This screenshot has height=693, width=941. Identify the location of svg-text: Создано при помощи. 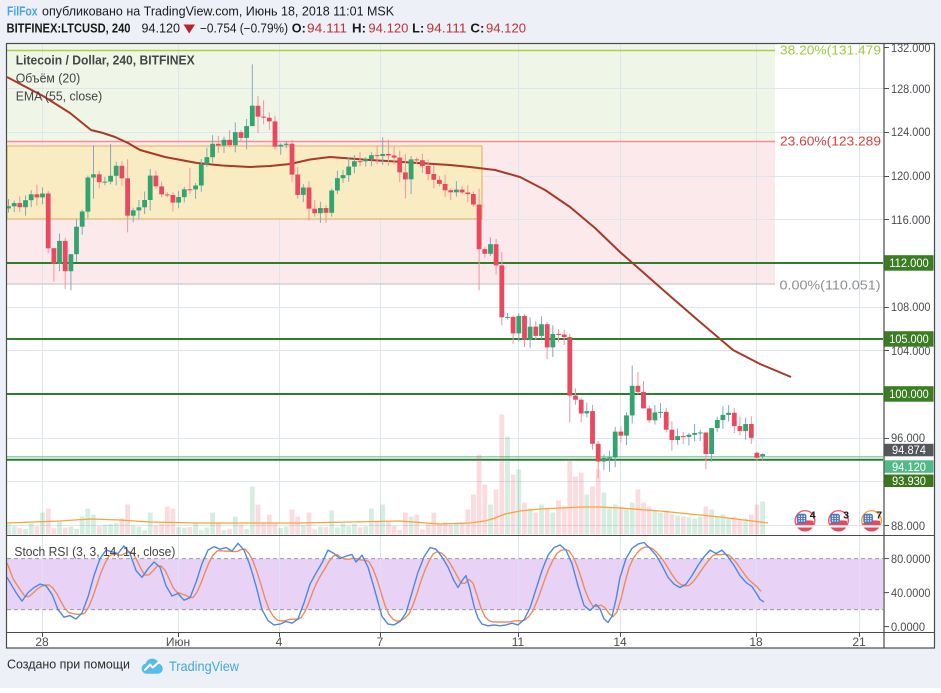
(68, 664).